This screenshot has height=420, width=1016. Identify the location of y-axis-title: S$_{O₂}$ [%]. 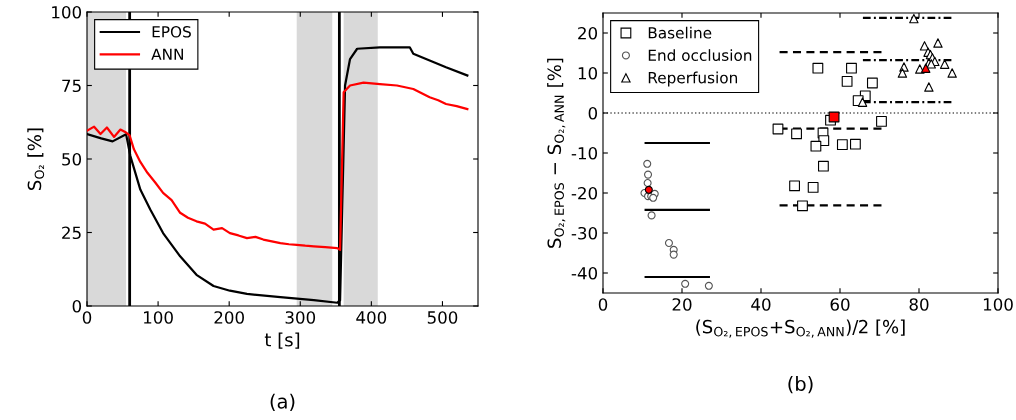
(36, 159).